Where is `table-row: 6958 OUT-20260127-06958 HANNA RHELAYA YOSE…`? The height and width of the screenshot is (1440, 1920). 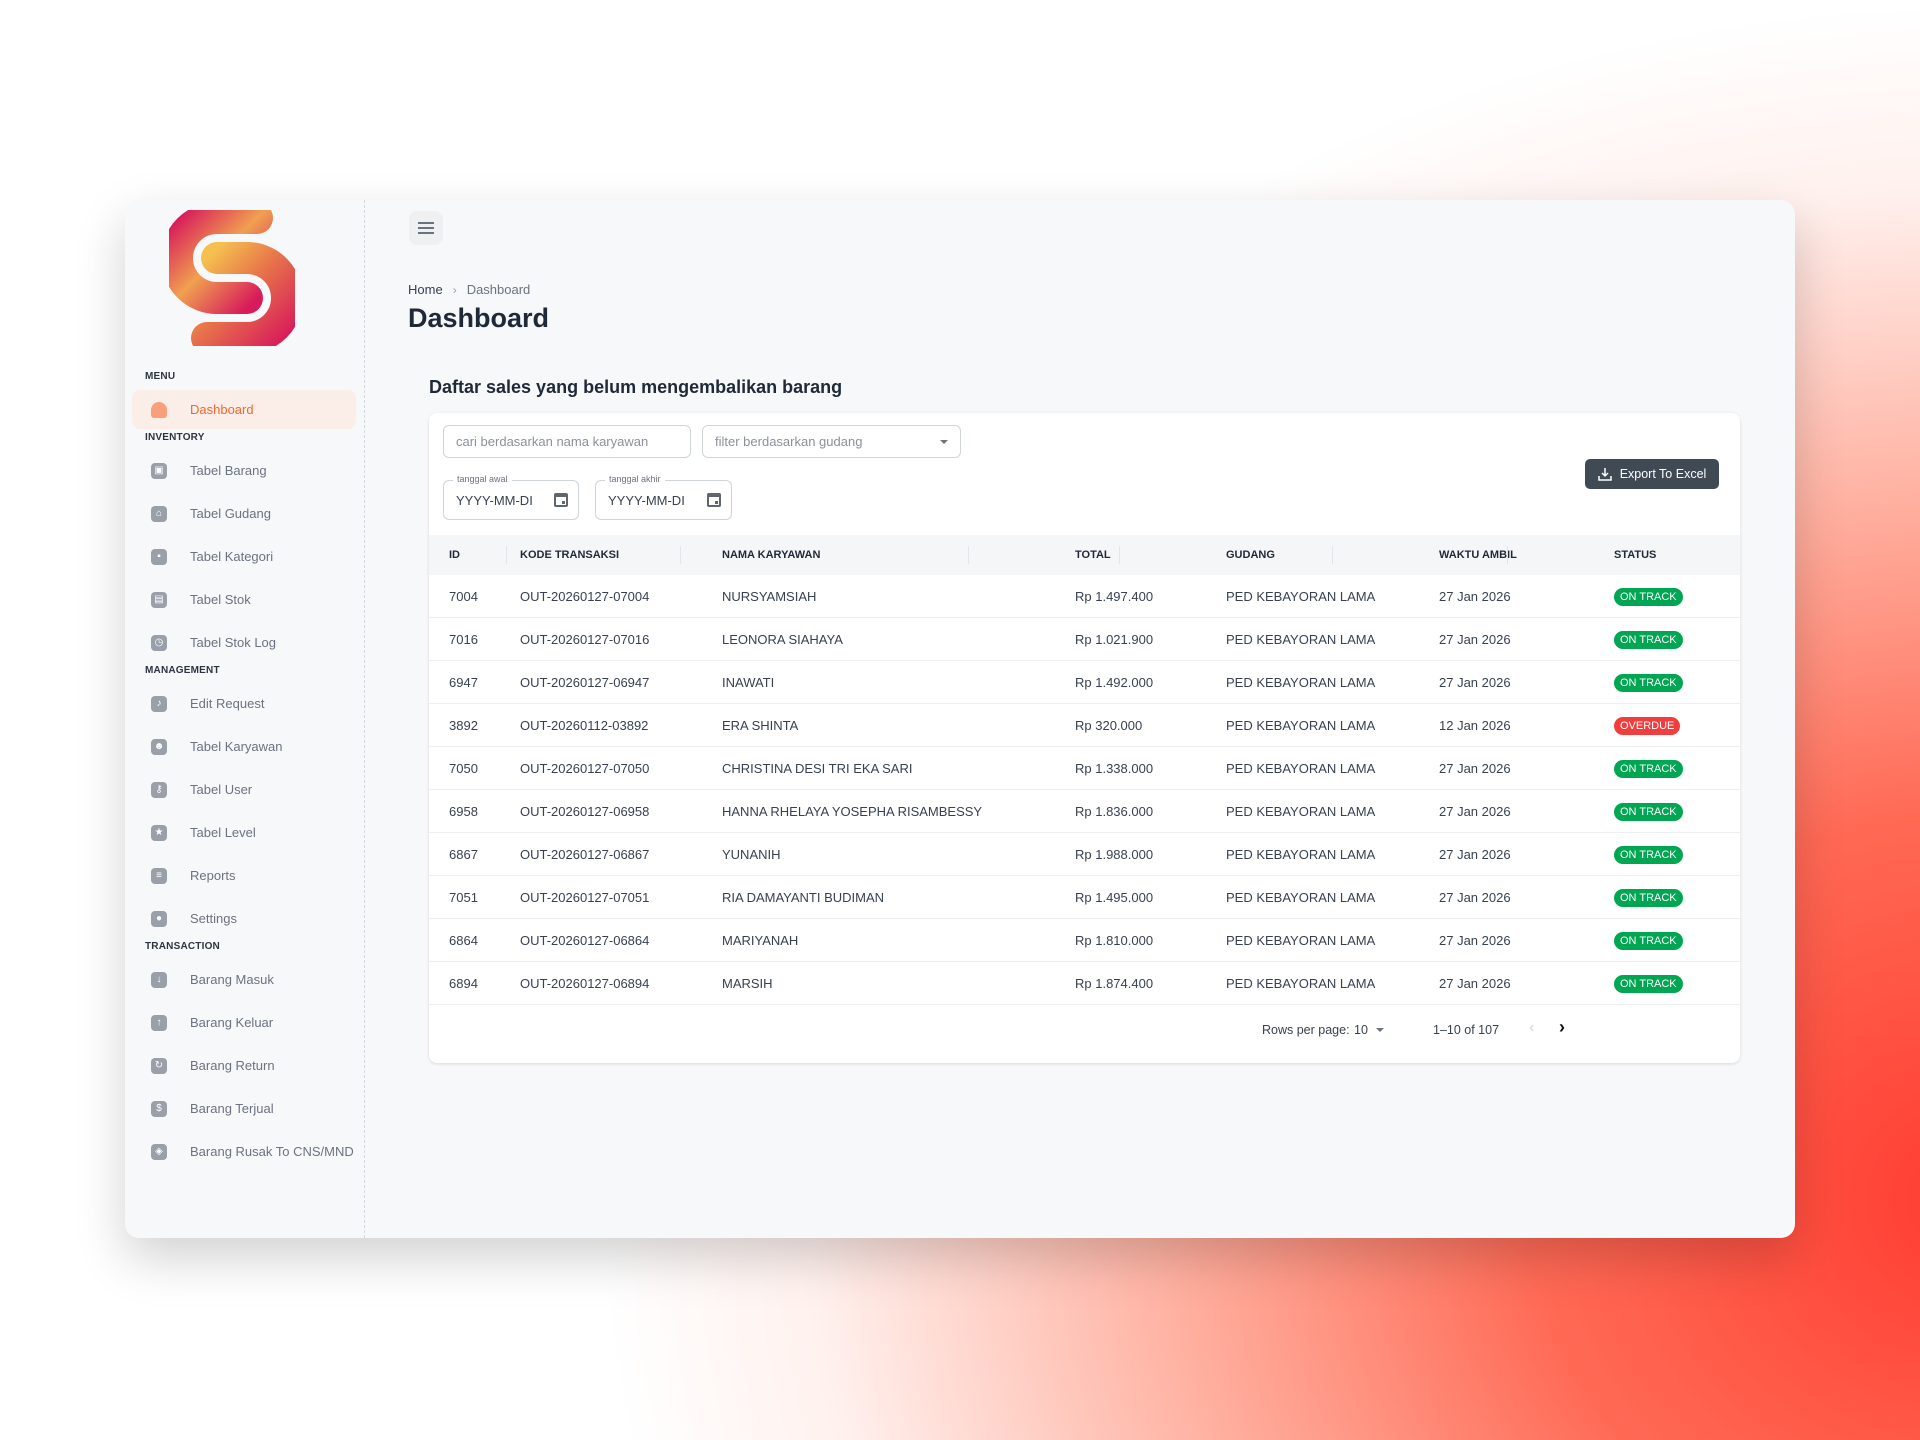
table-row: 6958 OUT-20260127-06958 HANNA RHELAYA YOSE… is located at coordinates (1084, 811).